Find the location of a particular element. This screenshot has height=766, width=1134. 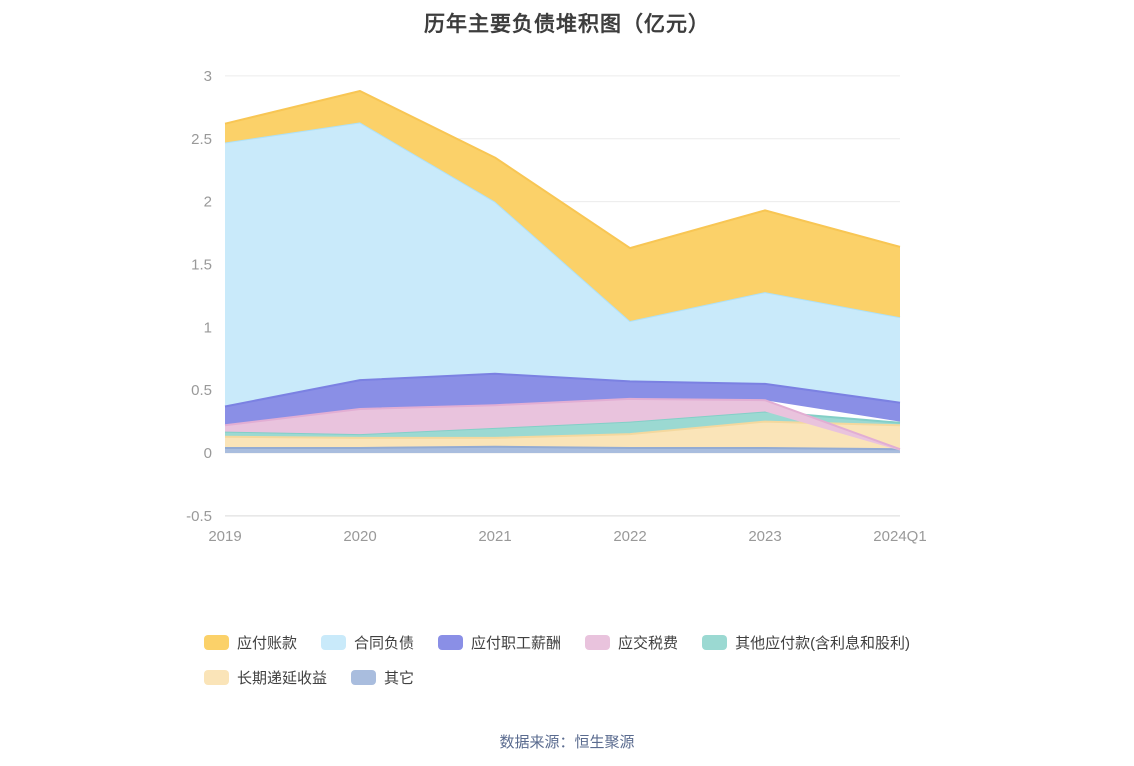

legend-label: 应交税费 is located at coordinates (648, 643).